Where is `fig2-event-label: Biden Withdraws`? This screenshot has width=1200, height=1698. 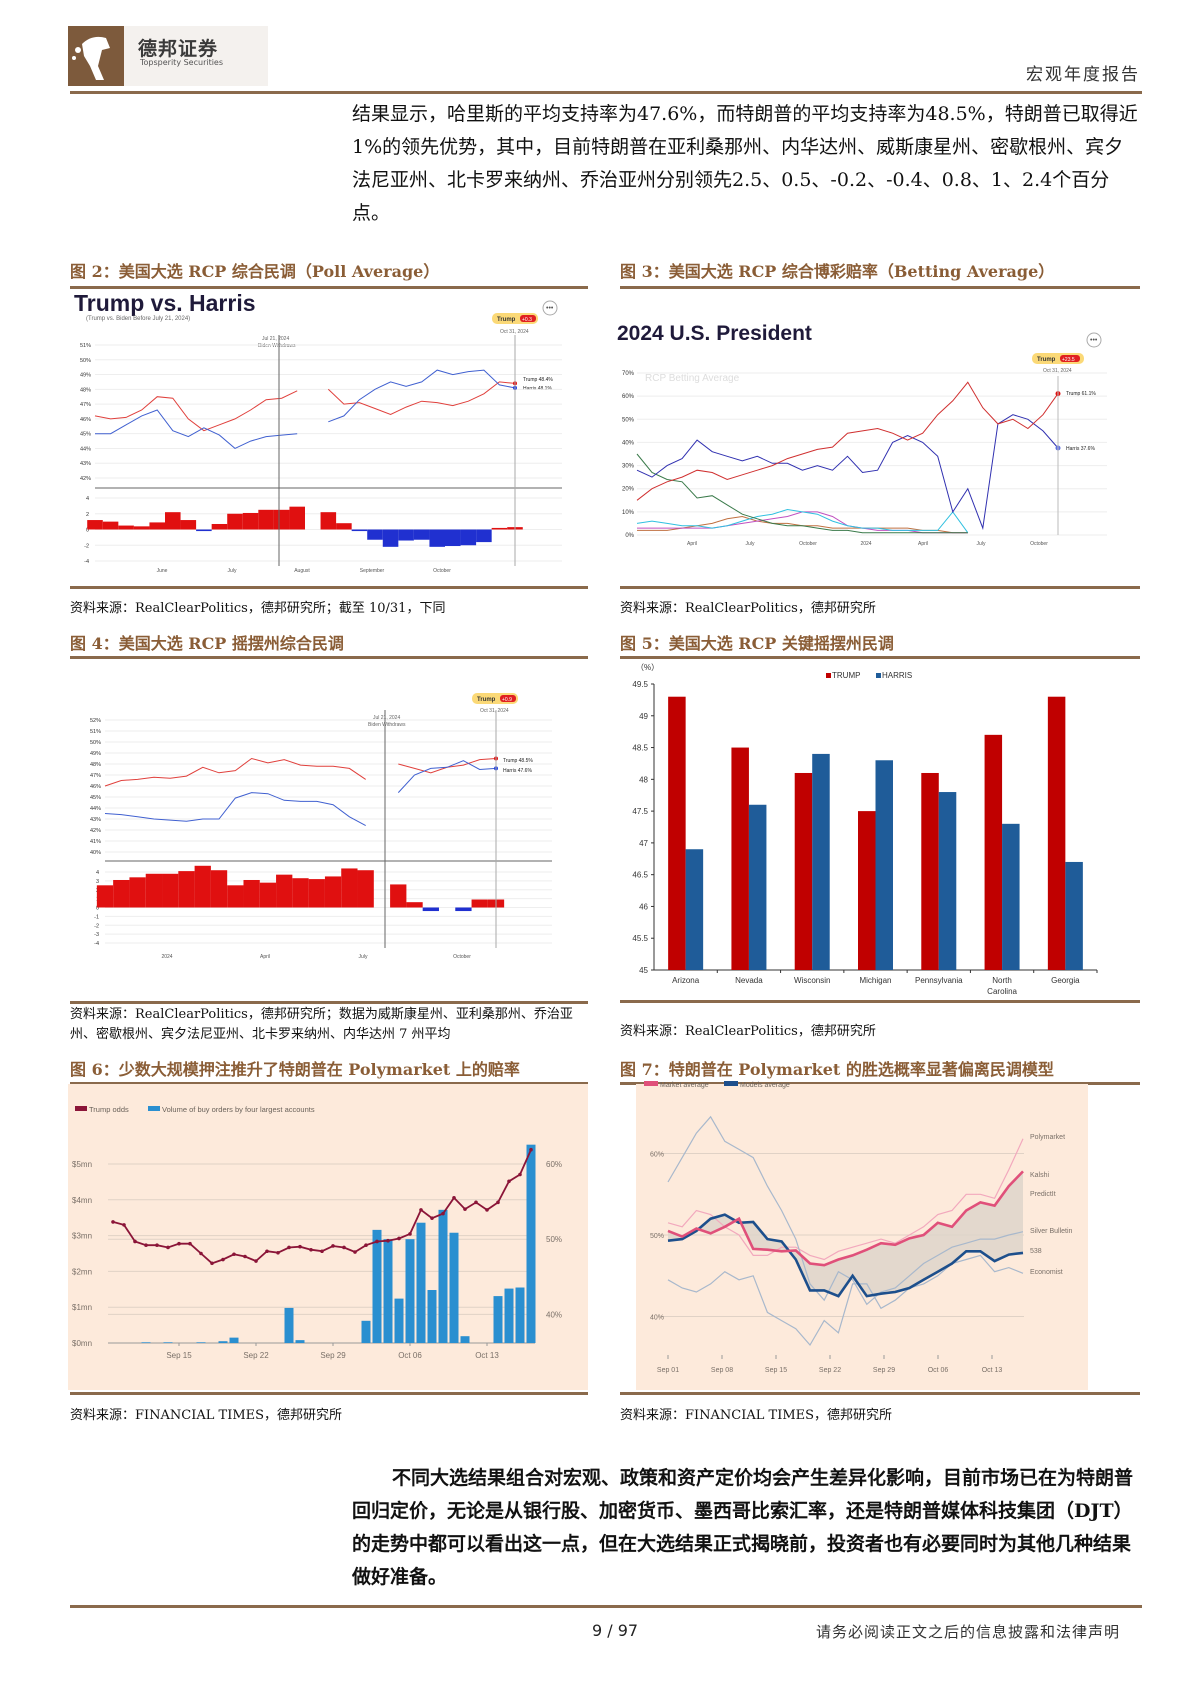 fig2-event-label: Biden Withdraws is located at coordinates (277, 346).